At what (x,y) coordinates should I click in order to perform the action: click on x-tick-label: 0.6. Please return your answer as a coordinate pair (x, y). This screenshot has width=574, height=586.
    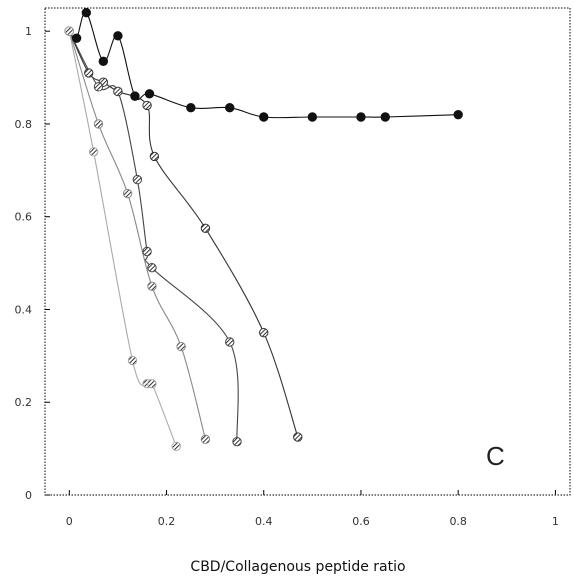
    Looking at the image, I should click on (361, 521).